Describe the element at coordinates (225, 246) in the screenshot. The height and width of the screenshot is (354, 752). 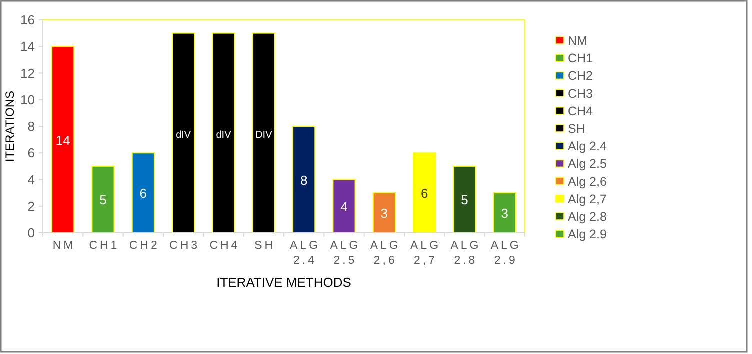
I see `x-tick-label: CH4` at that location.